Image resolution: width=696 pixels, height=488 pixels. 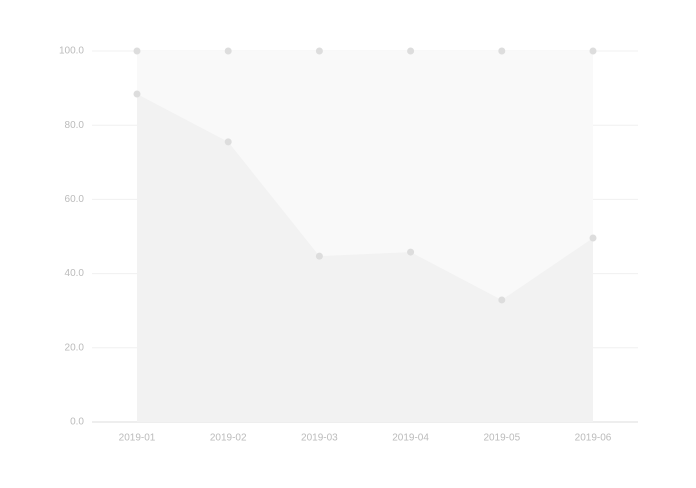 What do you see at coordinates (410, 438) in the screenshot?
I see `x-tick-label: 2019-04` at bounding box center [410, 438].